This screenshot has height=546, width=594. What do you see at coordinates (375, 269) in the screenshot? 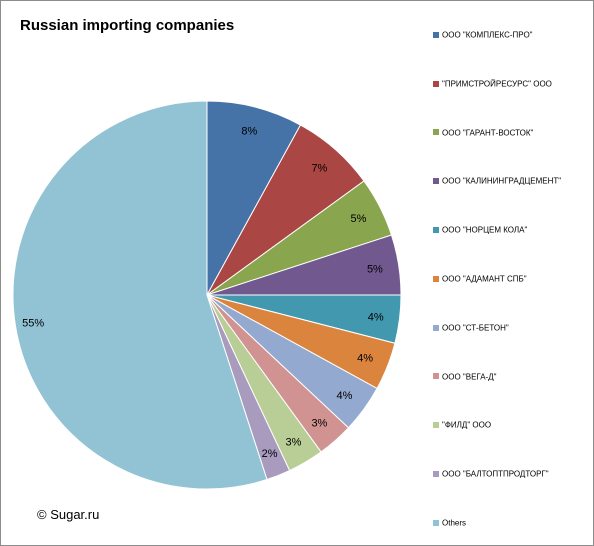
I see `slice-label-4: 5%` at bounding box center [375, 269].